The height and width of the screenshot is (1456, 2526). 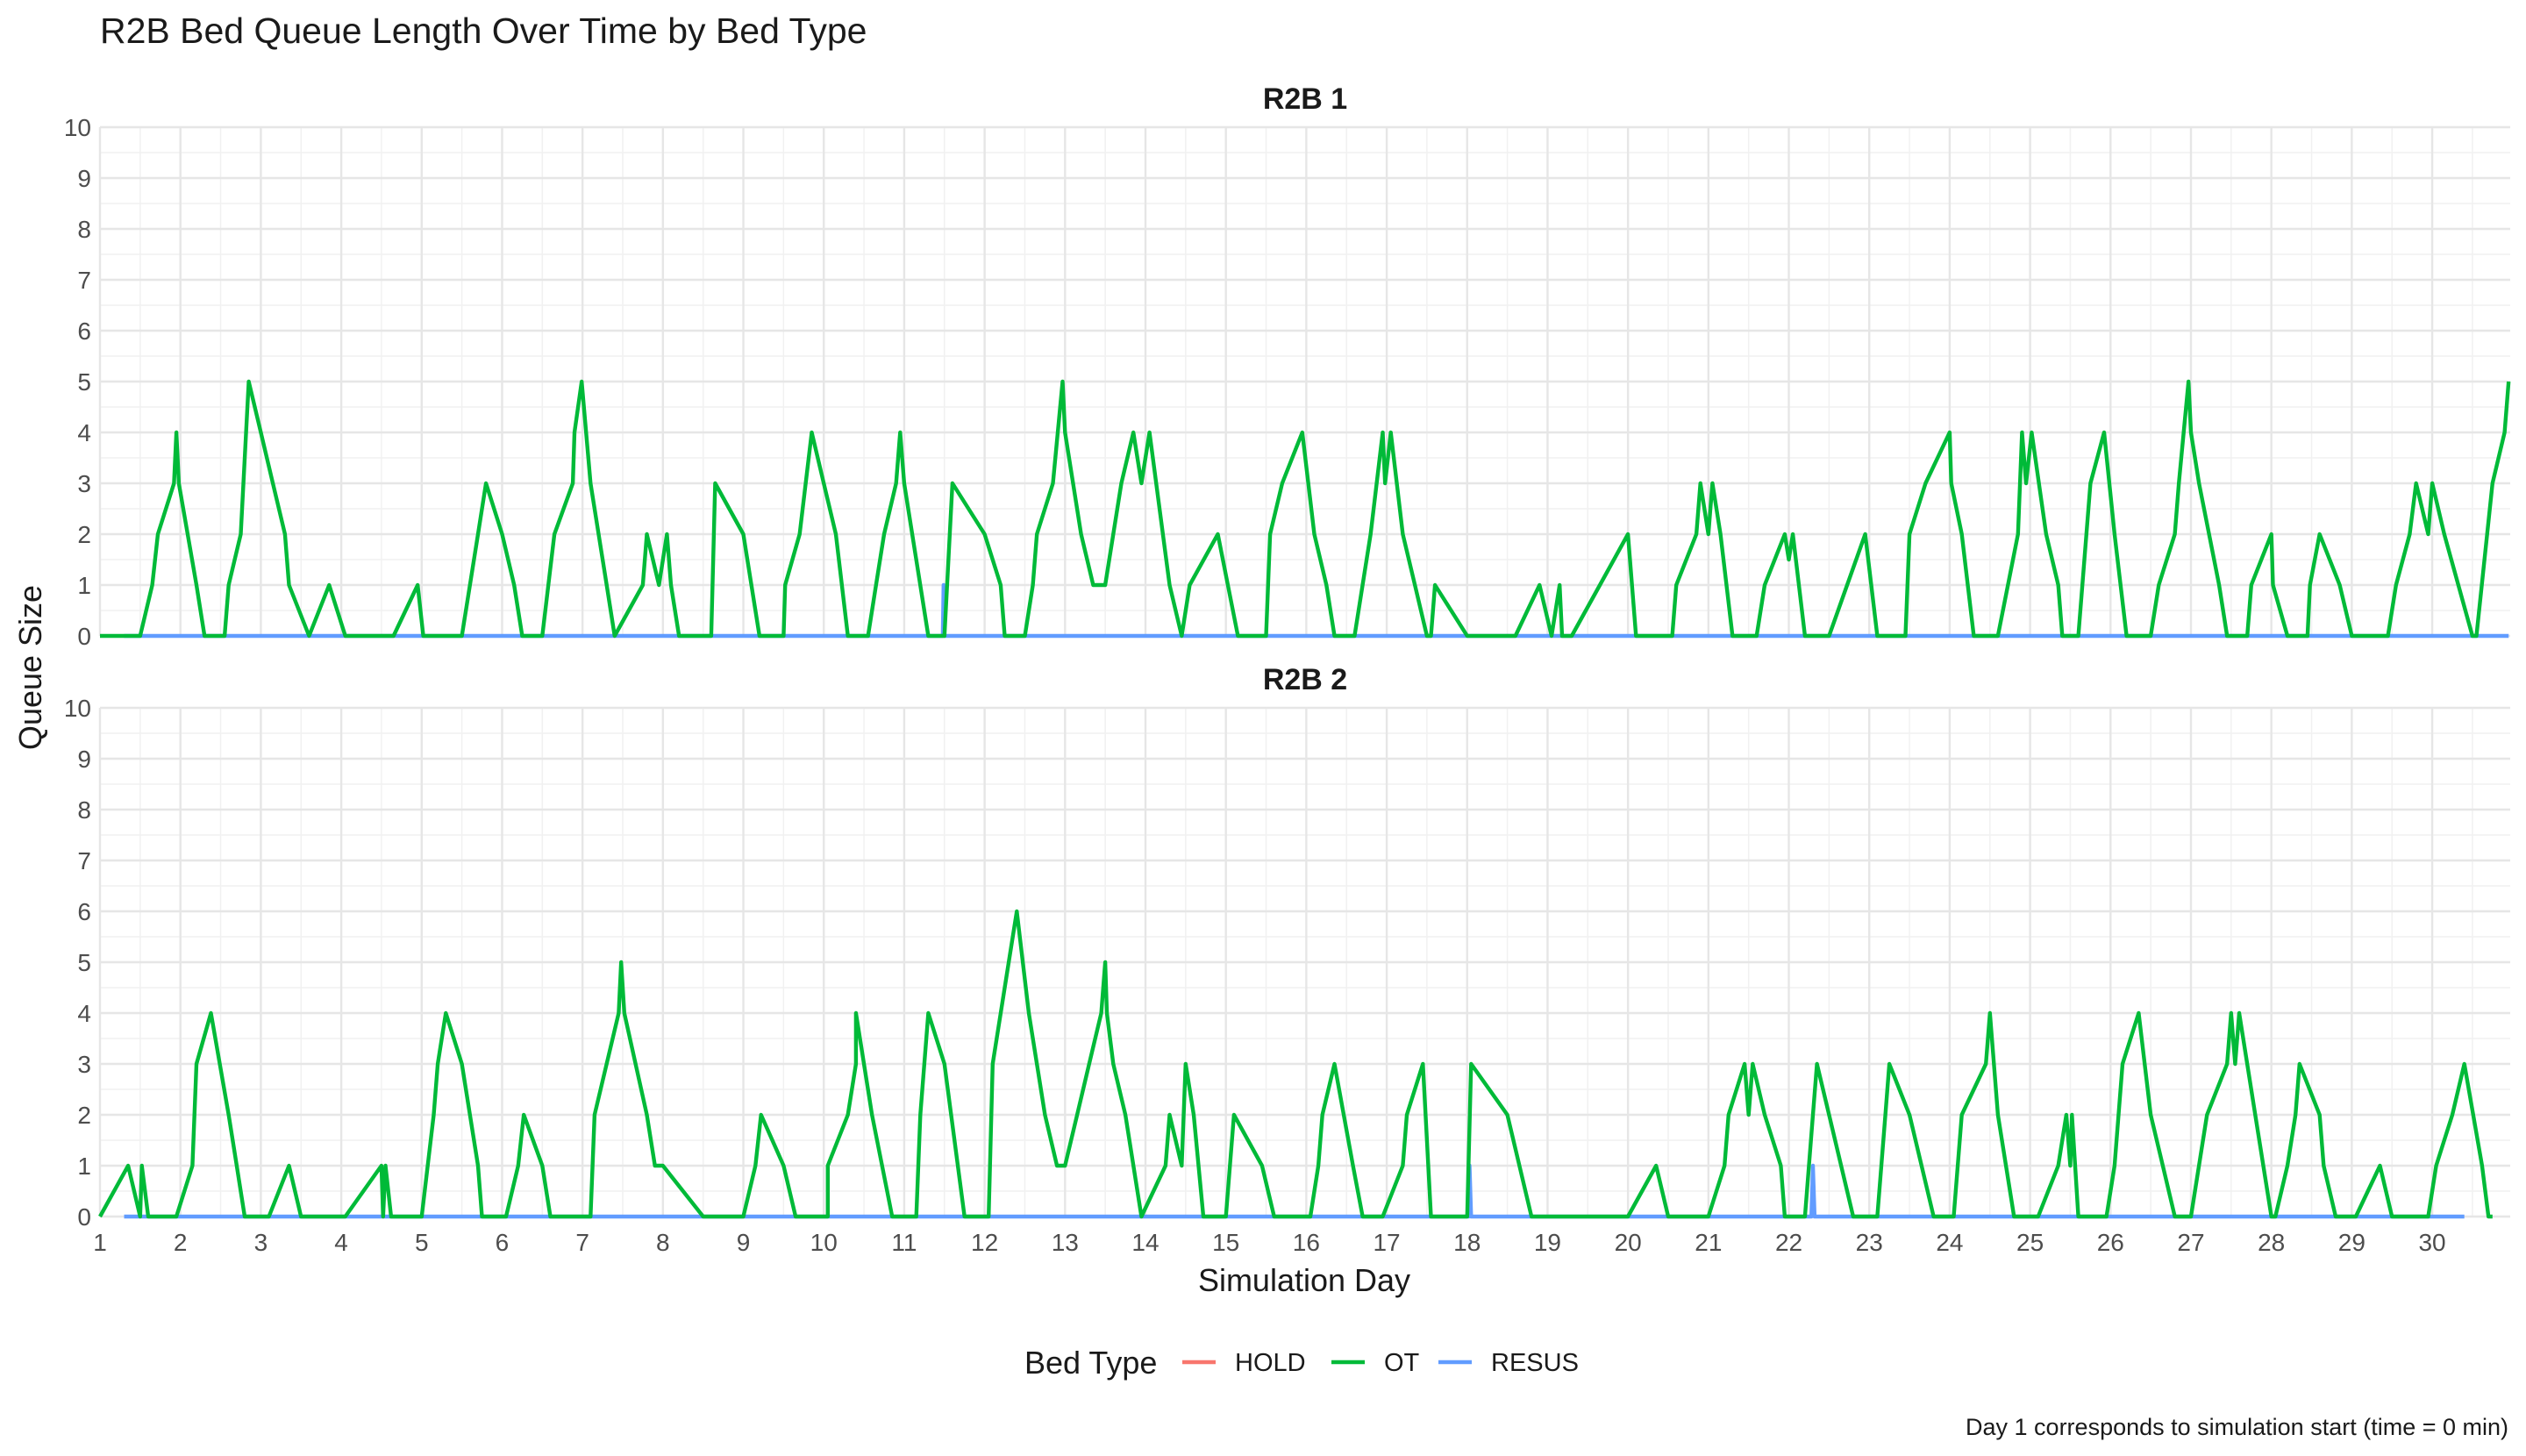 What do you see at coordinates (1270, 1363) in the screenshot?
I see `legend-label-hold: HOLD` at bounding box center [1270, 1363].